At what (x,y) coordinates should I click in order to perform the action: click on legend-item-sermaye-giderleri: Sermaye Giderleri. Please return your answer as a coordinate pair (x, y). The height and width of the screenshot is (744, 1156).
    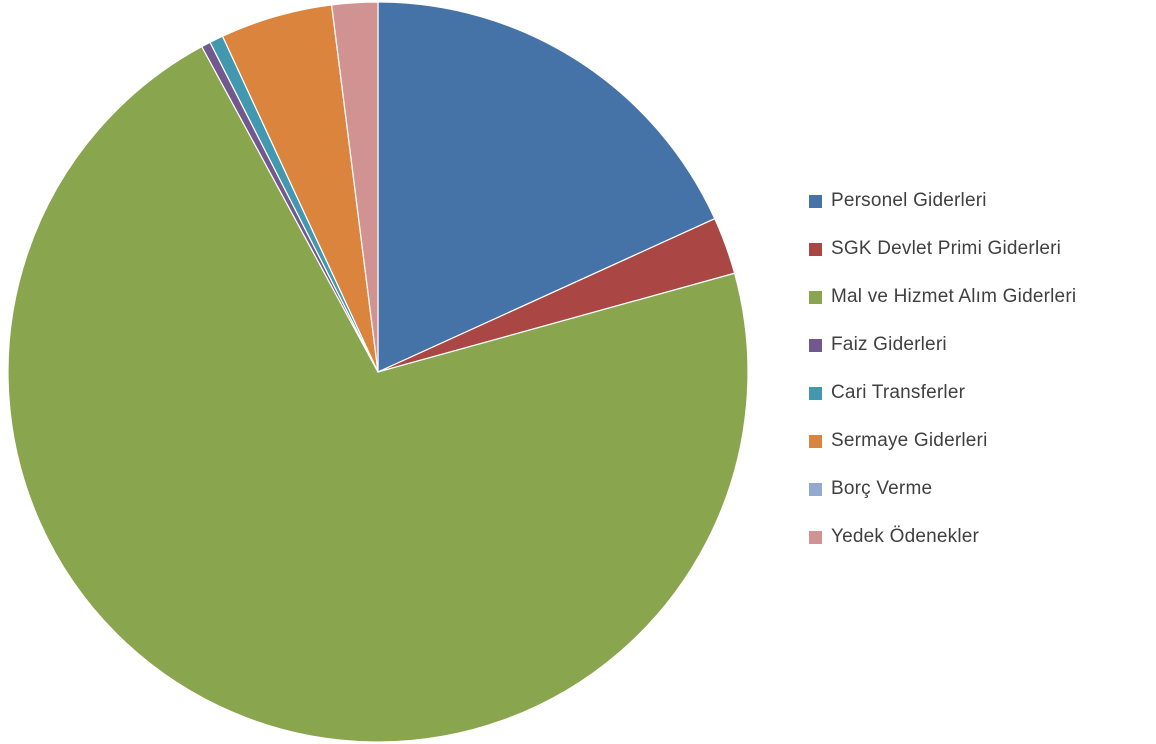
    Looking at the image, I should click on (942, 441).